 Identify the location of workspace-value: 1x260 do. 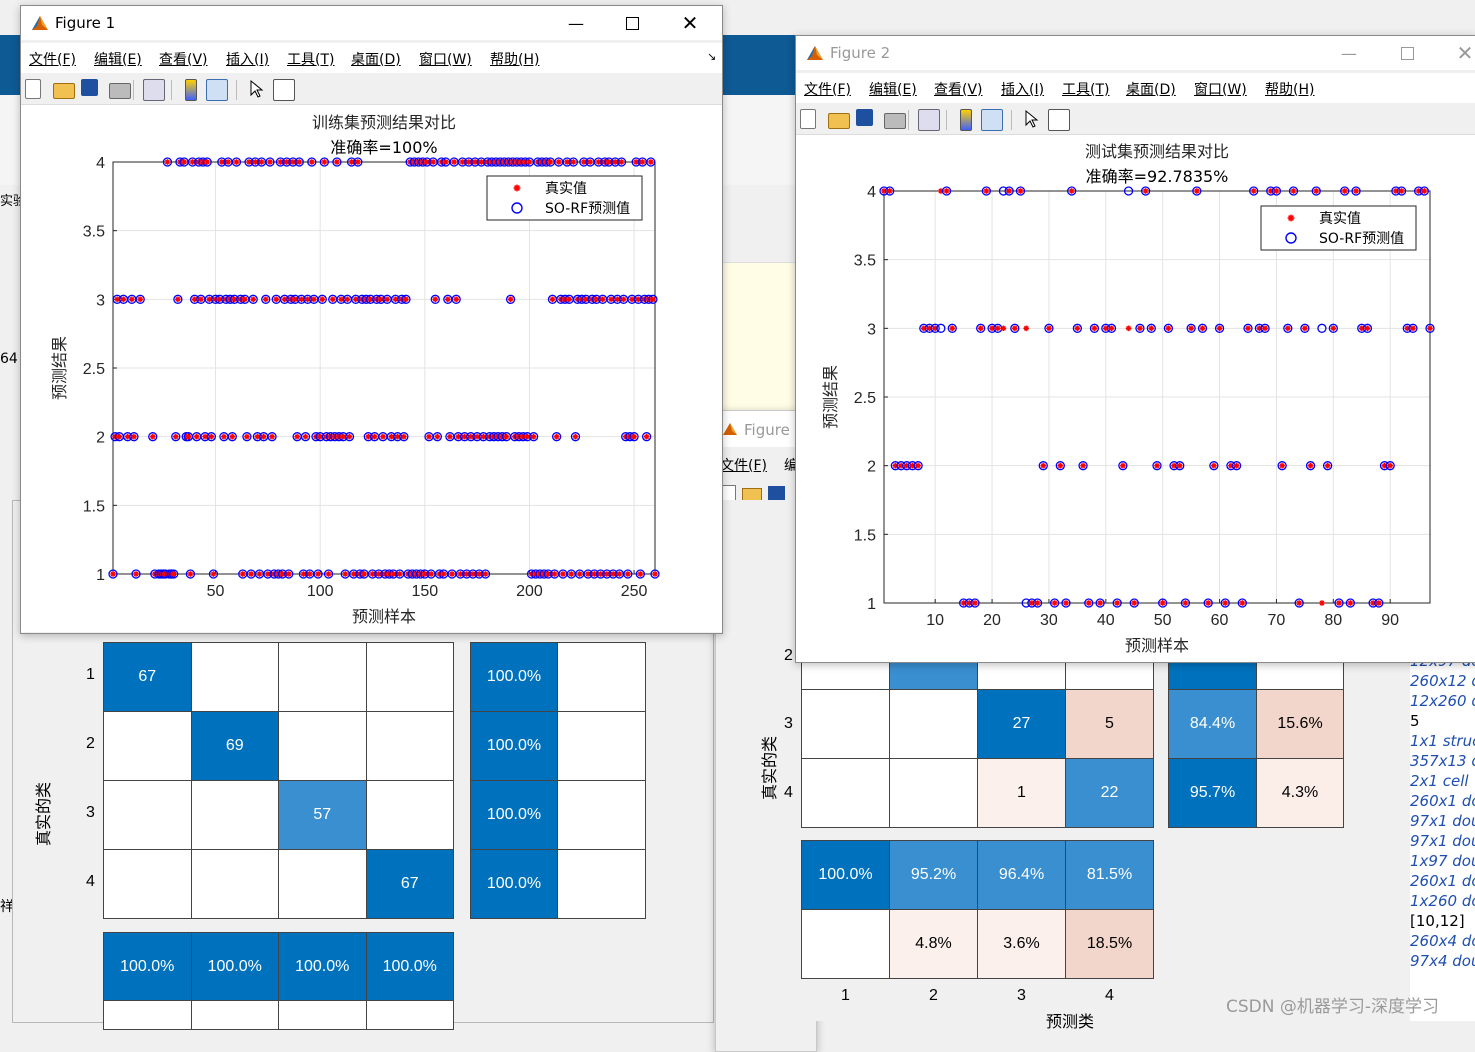
(1442, 901).